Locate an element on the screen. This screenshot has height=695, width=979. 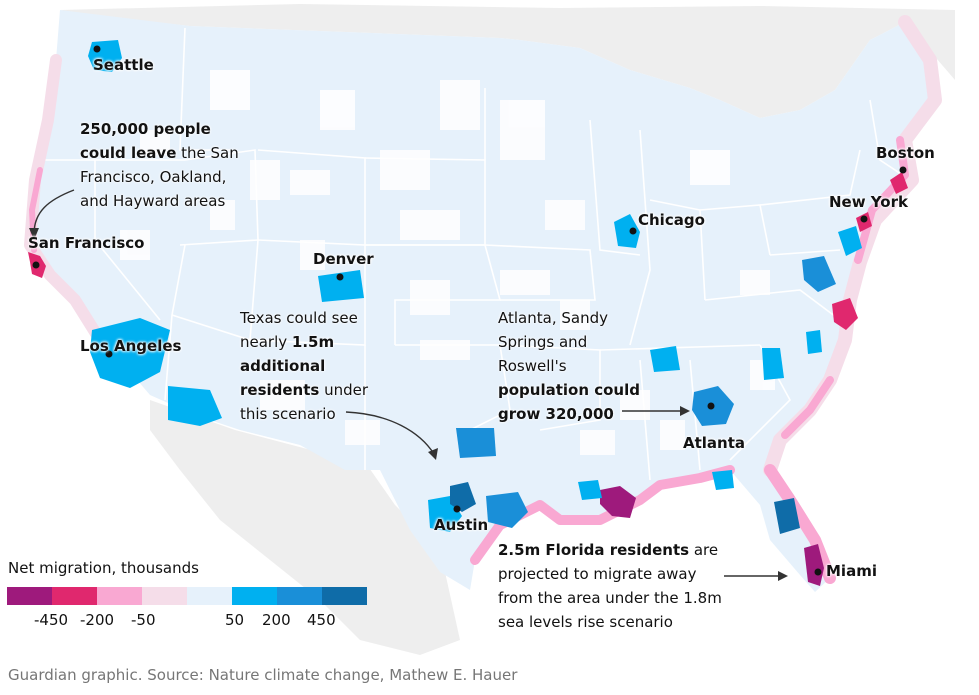
baton-rouge-gain-area is located at coordinates (590, 490).